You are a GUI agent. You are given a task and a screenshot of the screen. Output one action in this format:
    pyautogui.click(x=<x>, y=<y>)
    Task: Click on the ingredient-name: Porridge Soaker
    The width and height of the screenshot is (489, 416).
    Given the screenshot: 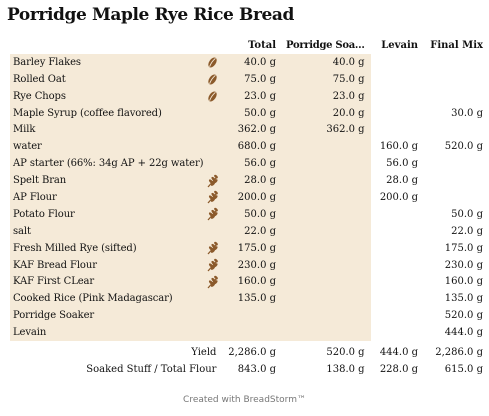 What is the action you would take?
    pyautogui.click(x=107, y=316)
    